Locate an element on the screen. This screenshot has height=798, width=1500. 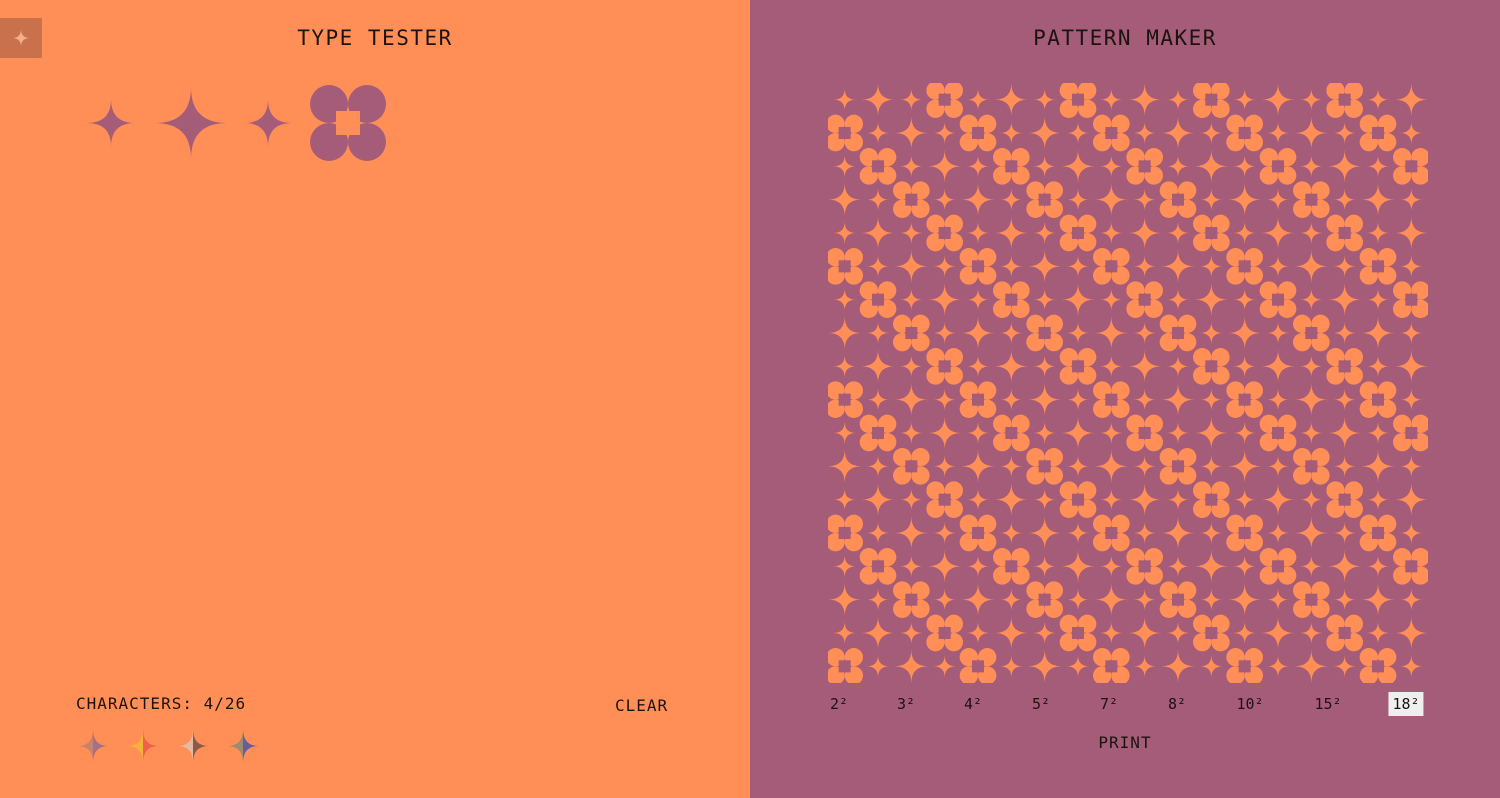
size-option-2: 2² is located at coordinates (839, 704).